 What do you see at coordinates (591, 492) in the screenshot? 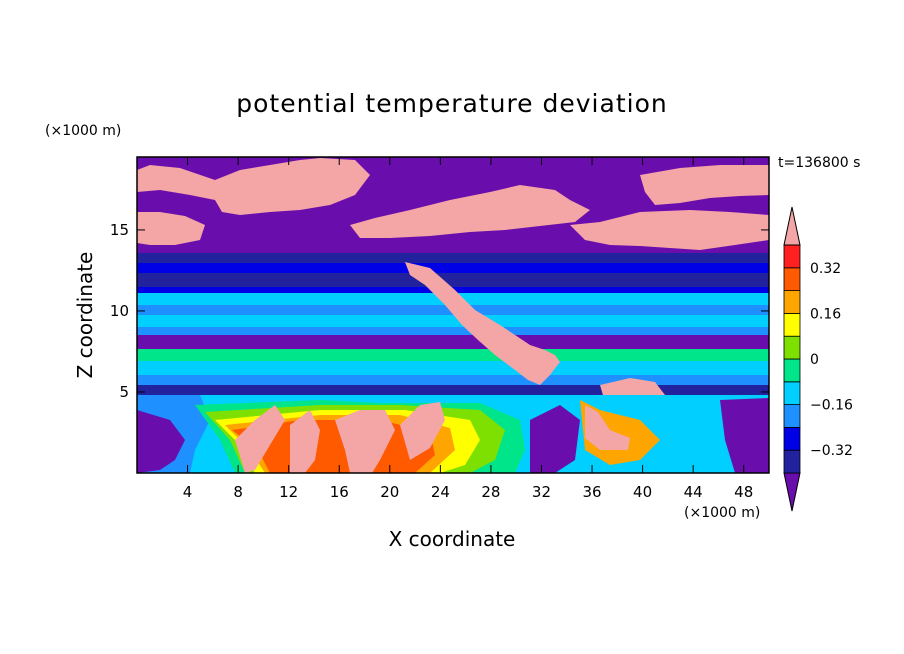
I see `x-tick-label: 36` at bounding box center [591, 492].